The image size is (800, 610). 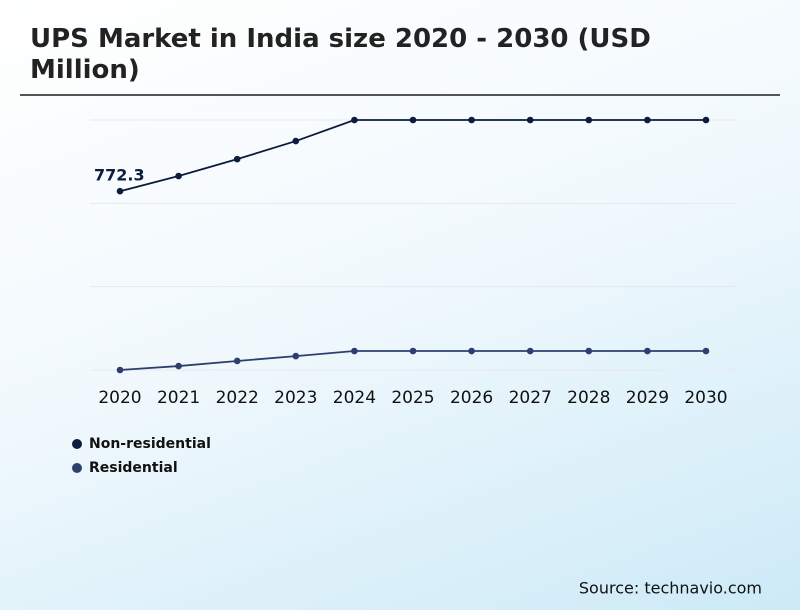 I want to click on x-tick-label: 2024, so click(x=354, y=398).